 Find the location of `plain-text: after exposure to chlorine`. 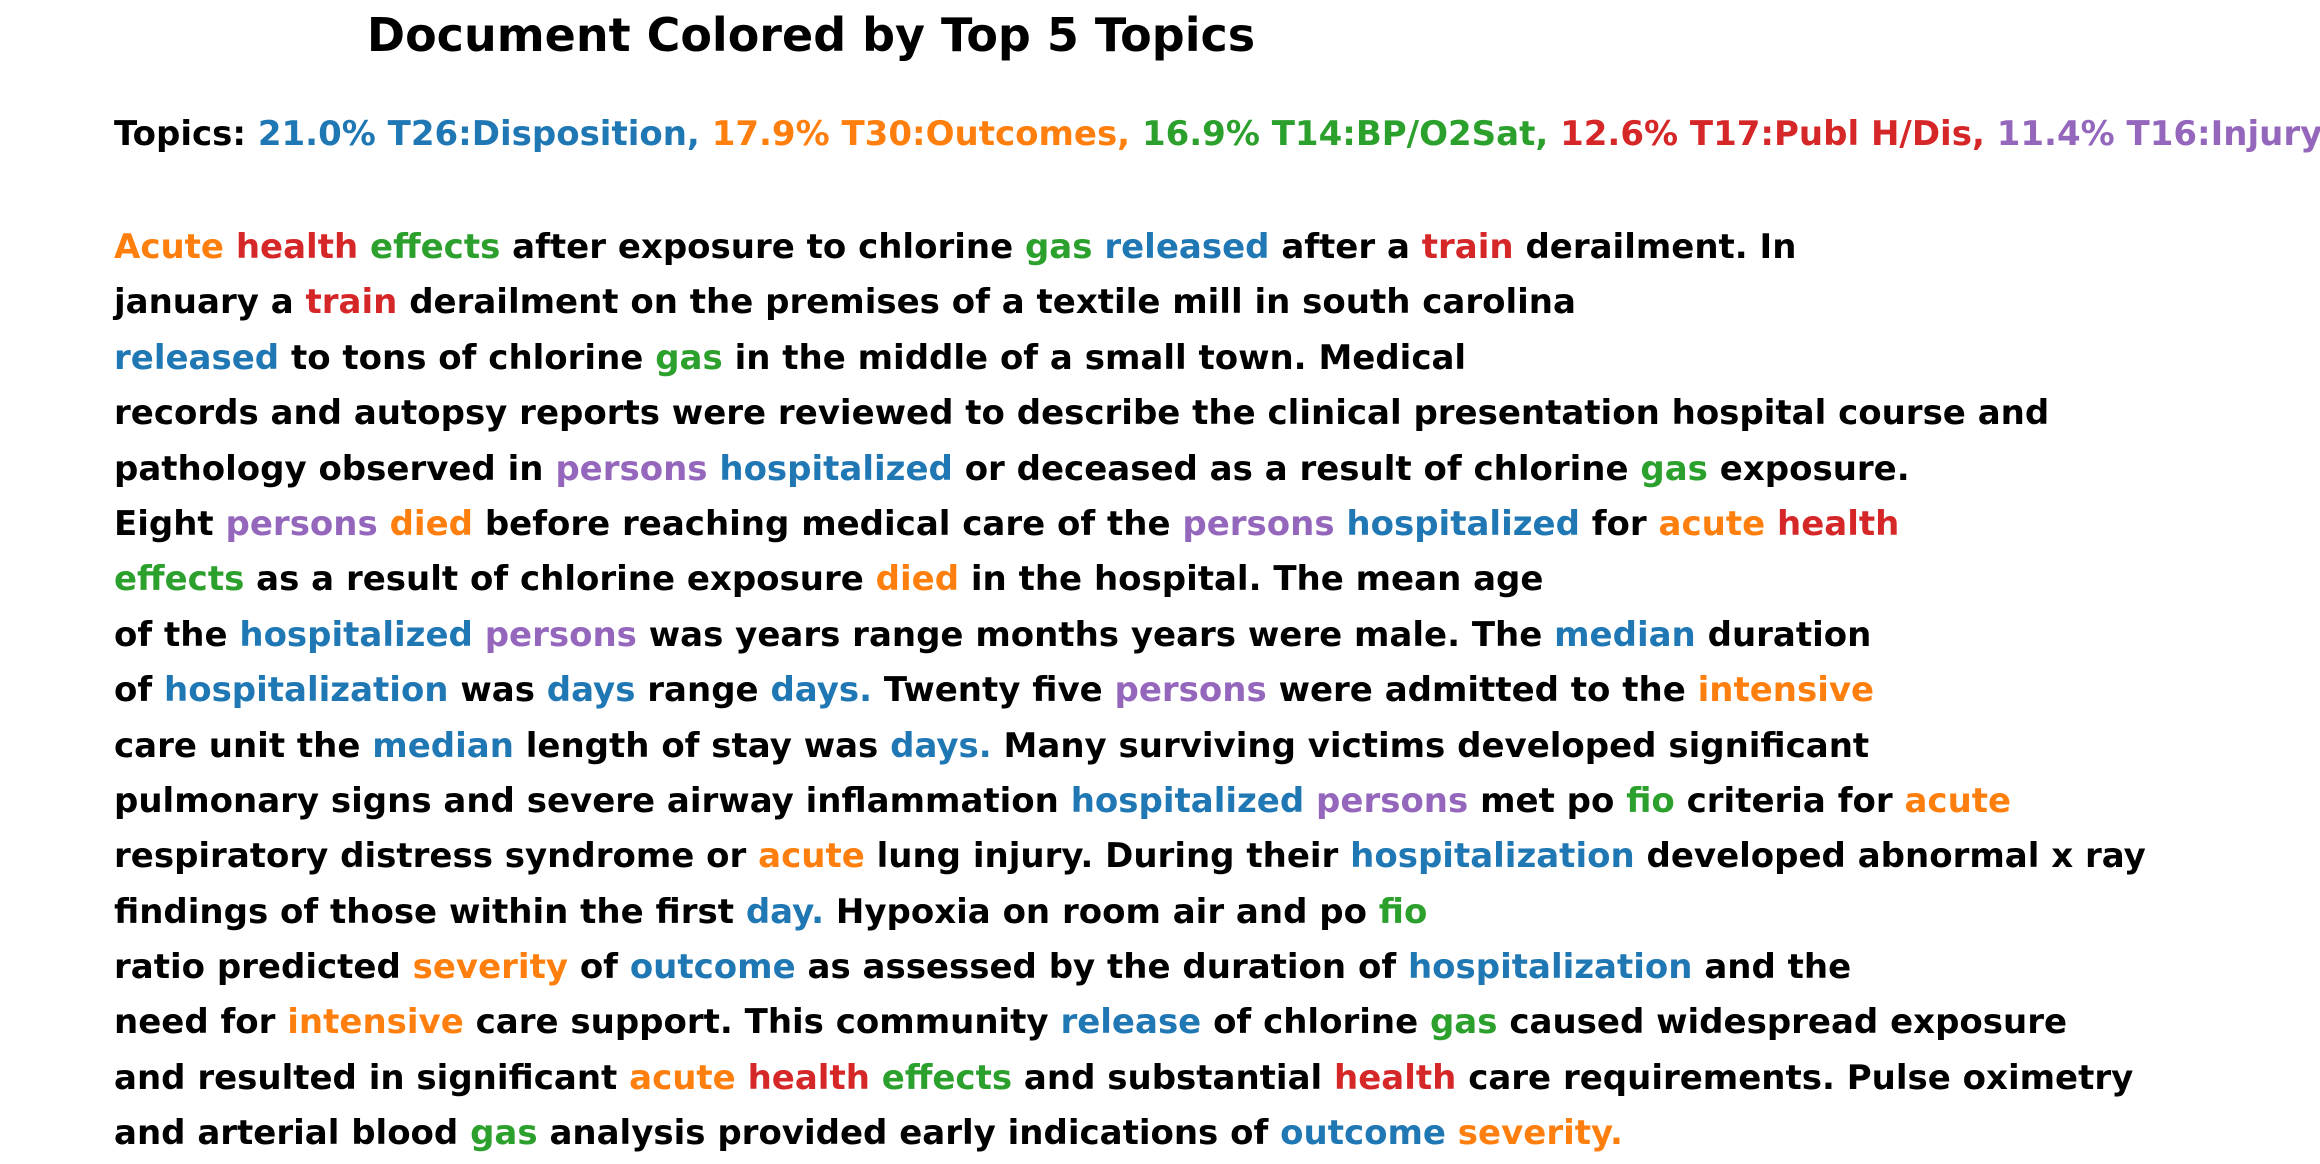

plain-text: after exposure to chlorine is located at coordinates (763, 247).